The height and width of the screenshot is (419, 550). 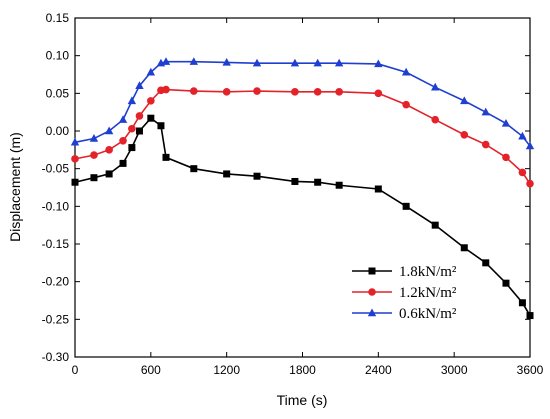 What do you see at coordinates (454, 370) in the screenshot?
I see `x-tick-label: 3000` at bounding box center [454, 370].